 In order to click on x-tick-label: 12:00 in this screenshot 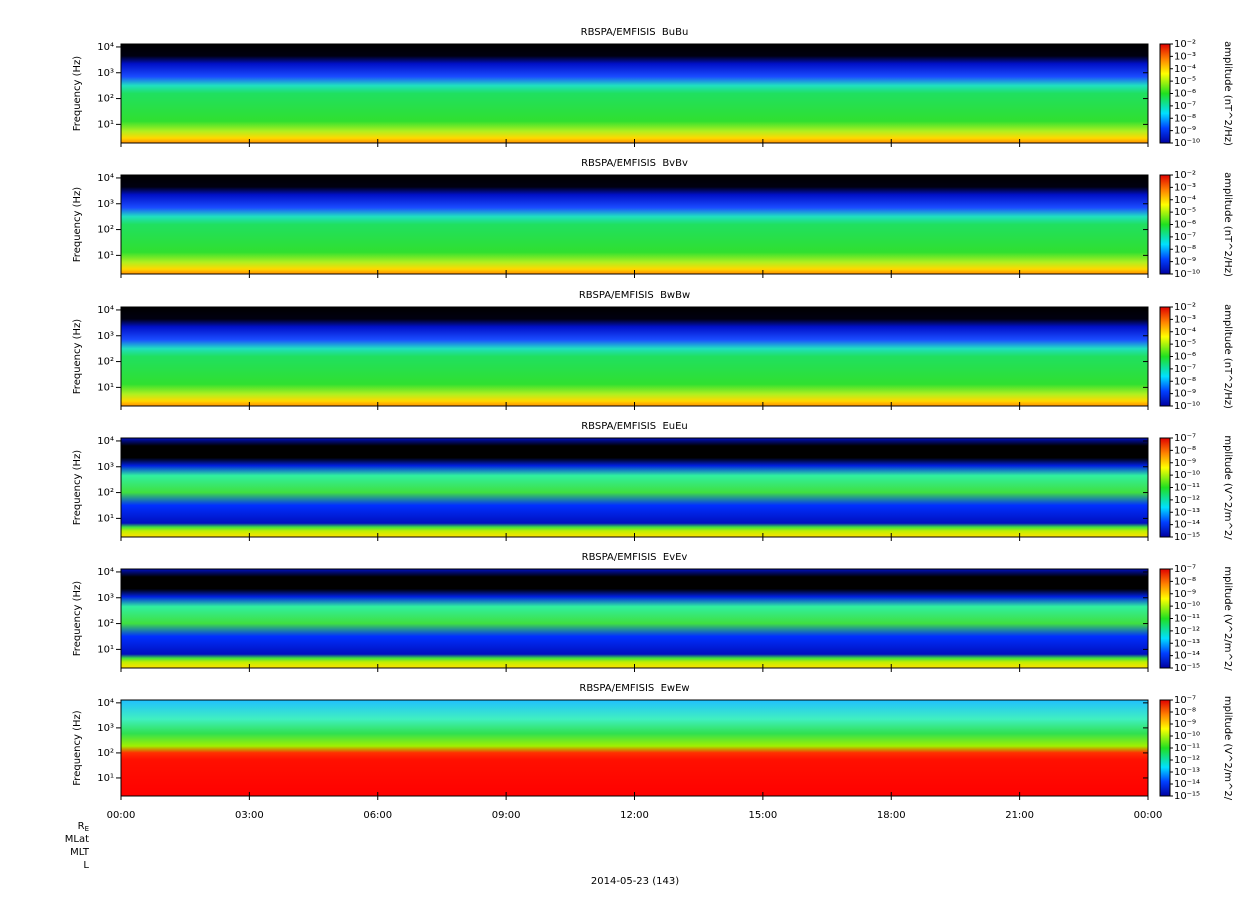, I will do `click(634, 815)`.